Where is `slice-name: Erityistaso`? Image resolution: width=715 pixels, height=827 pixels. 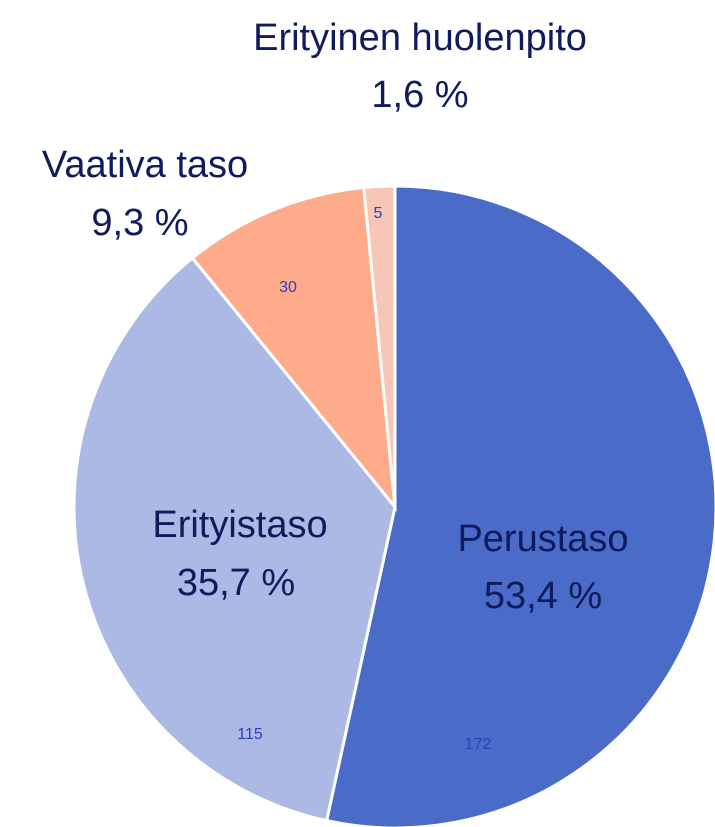 slice-name: Erityistaso is located at coordinates (239, 525).